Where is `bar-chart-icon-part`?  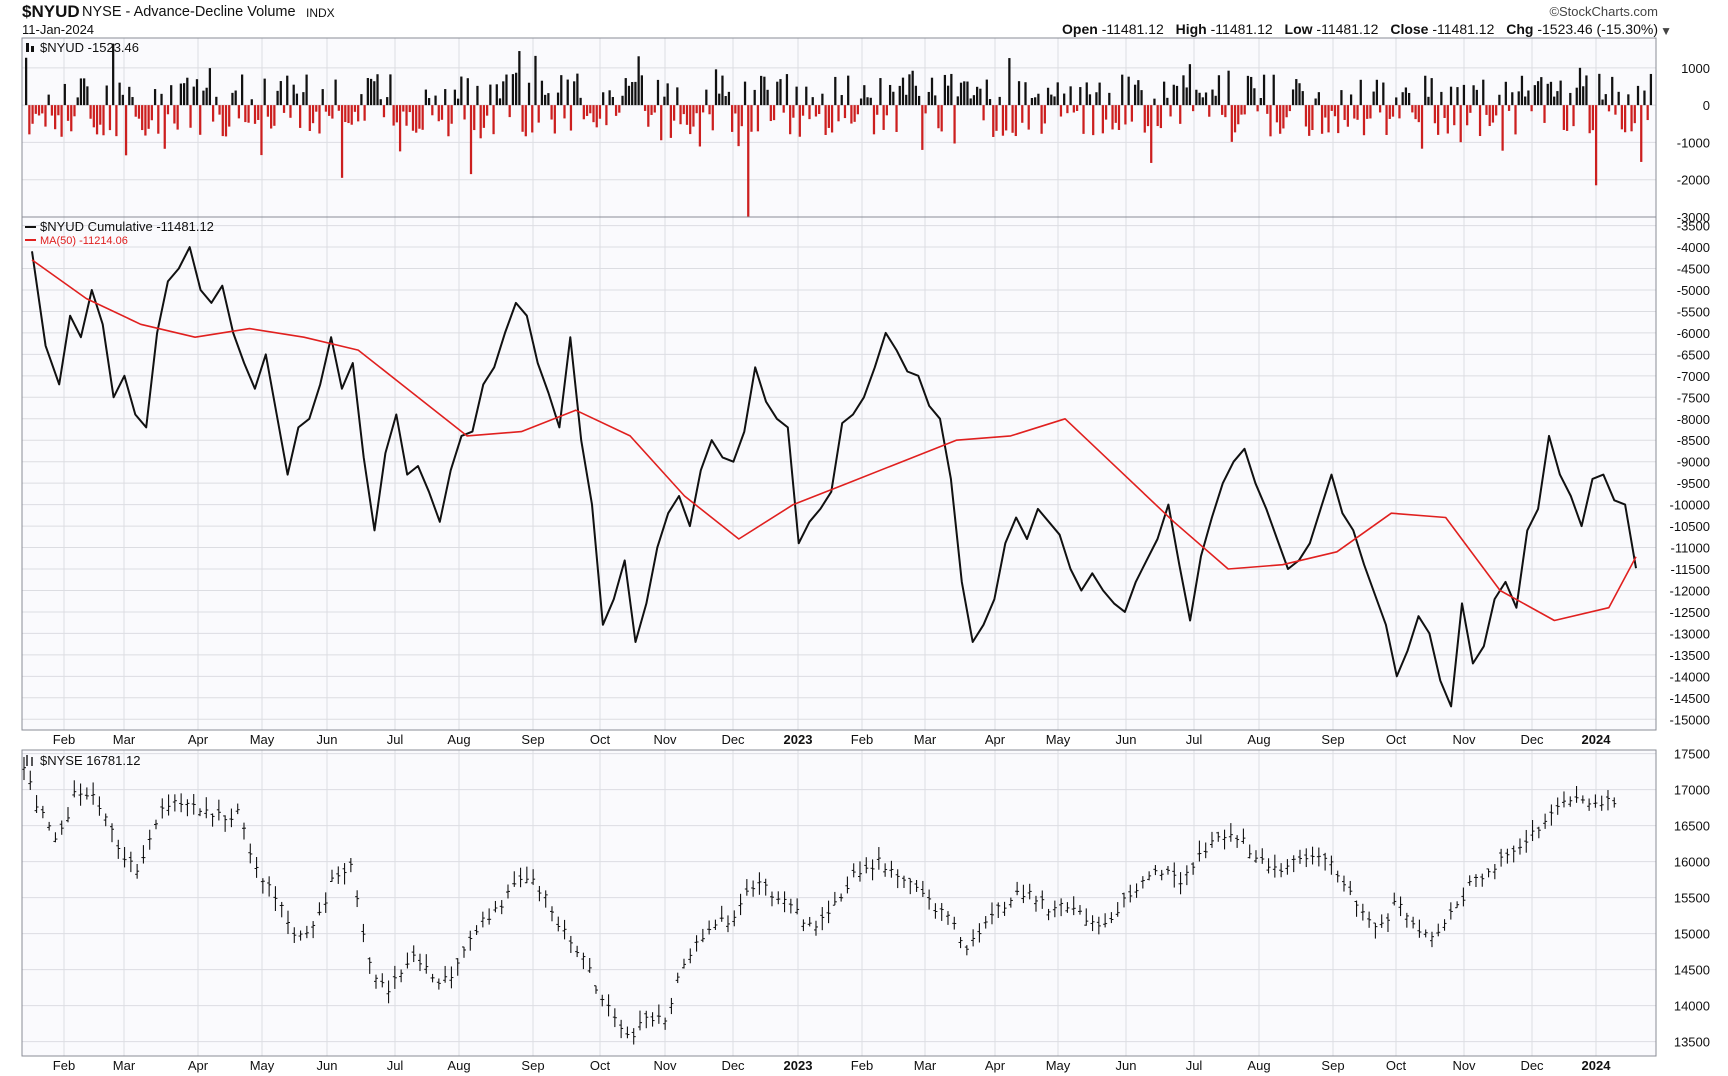 bar-chart-icon-part is located at coordinates (32, 49).